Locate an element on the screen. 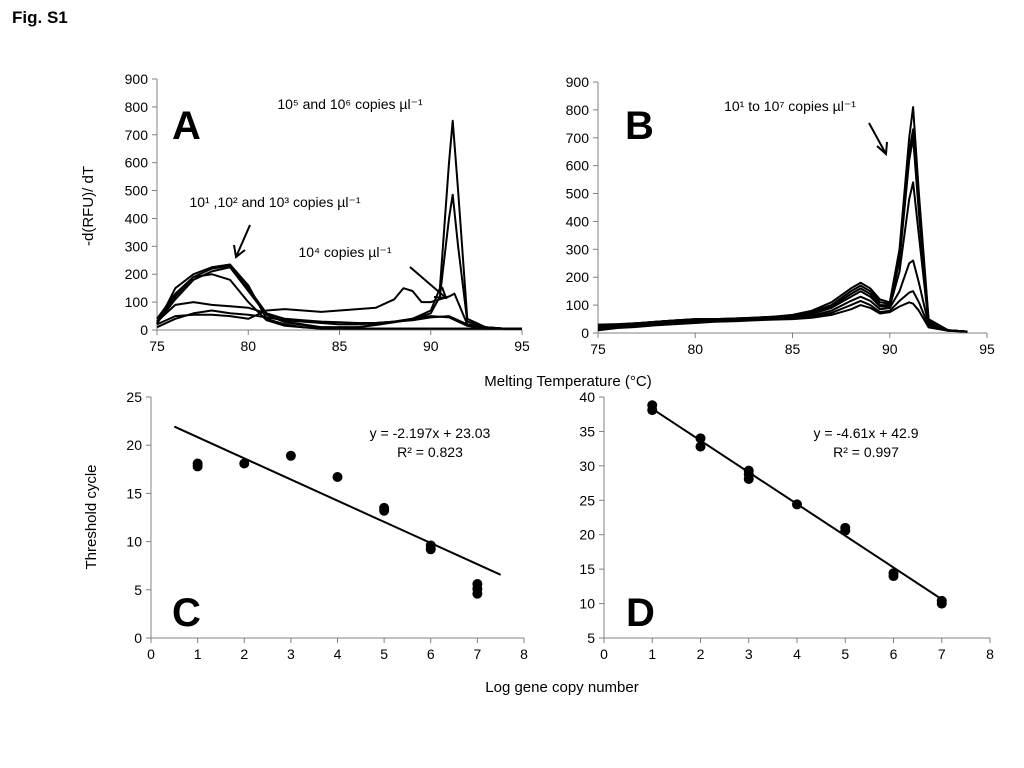 The image size is (1024, 768). panel-d-x-tick-label: 6 is located at coordinates (894, 654).